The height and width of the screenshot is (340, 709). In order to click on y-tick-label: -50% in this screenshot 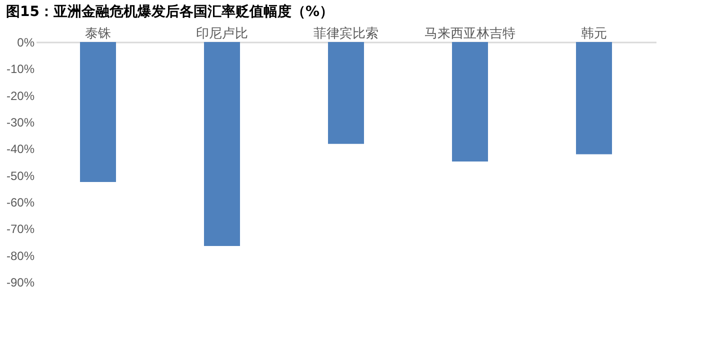, I will do `click(20, 175)`.